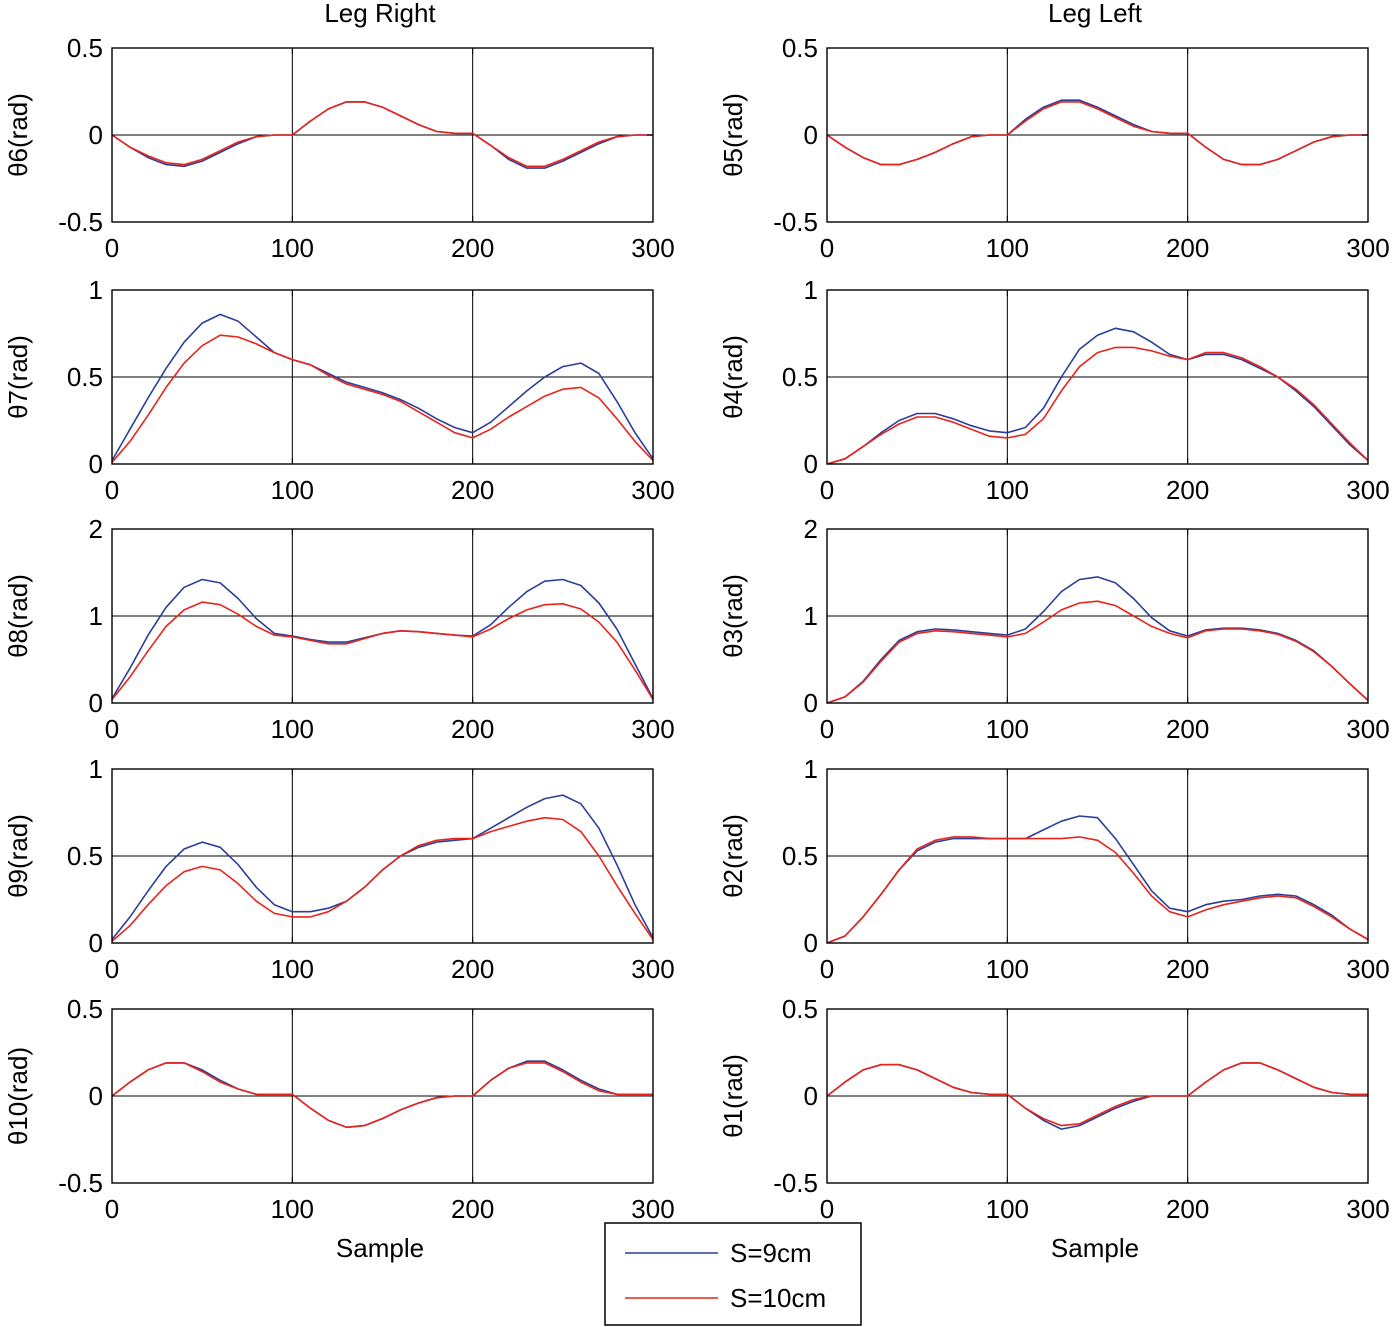 The image size is (1394, 1327). What do you see at coordinates (733, 1096) in the screenshot?
I see `y-axis-label: θ1(rad)` at bounding box center [733, 1096].